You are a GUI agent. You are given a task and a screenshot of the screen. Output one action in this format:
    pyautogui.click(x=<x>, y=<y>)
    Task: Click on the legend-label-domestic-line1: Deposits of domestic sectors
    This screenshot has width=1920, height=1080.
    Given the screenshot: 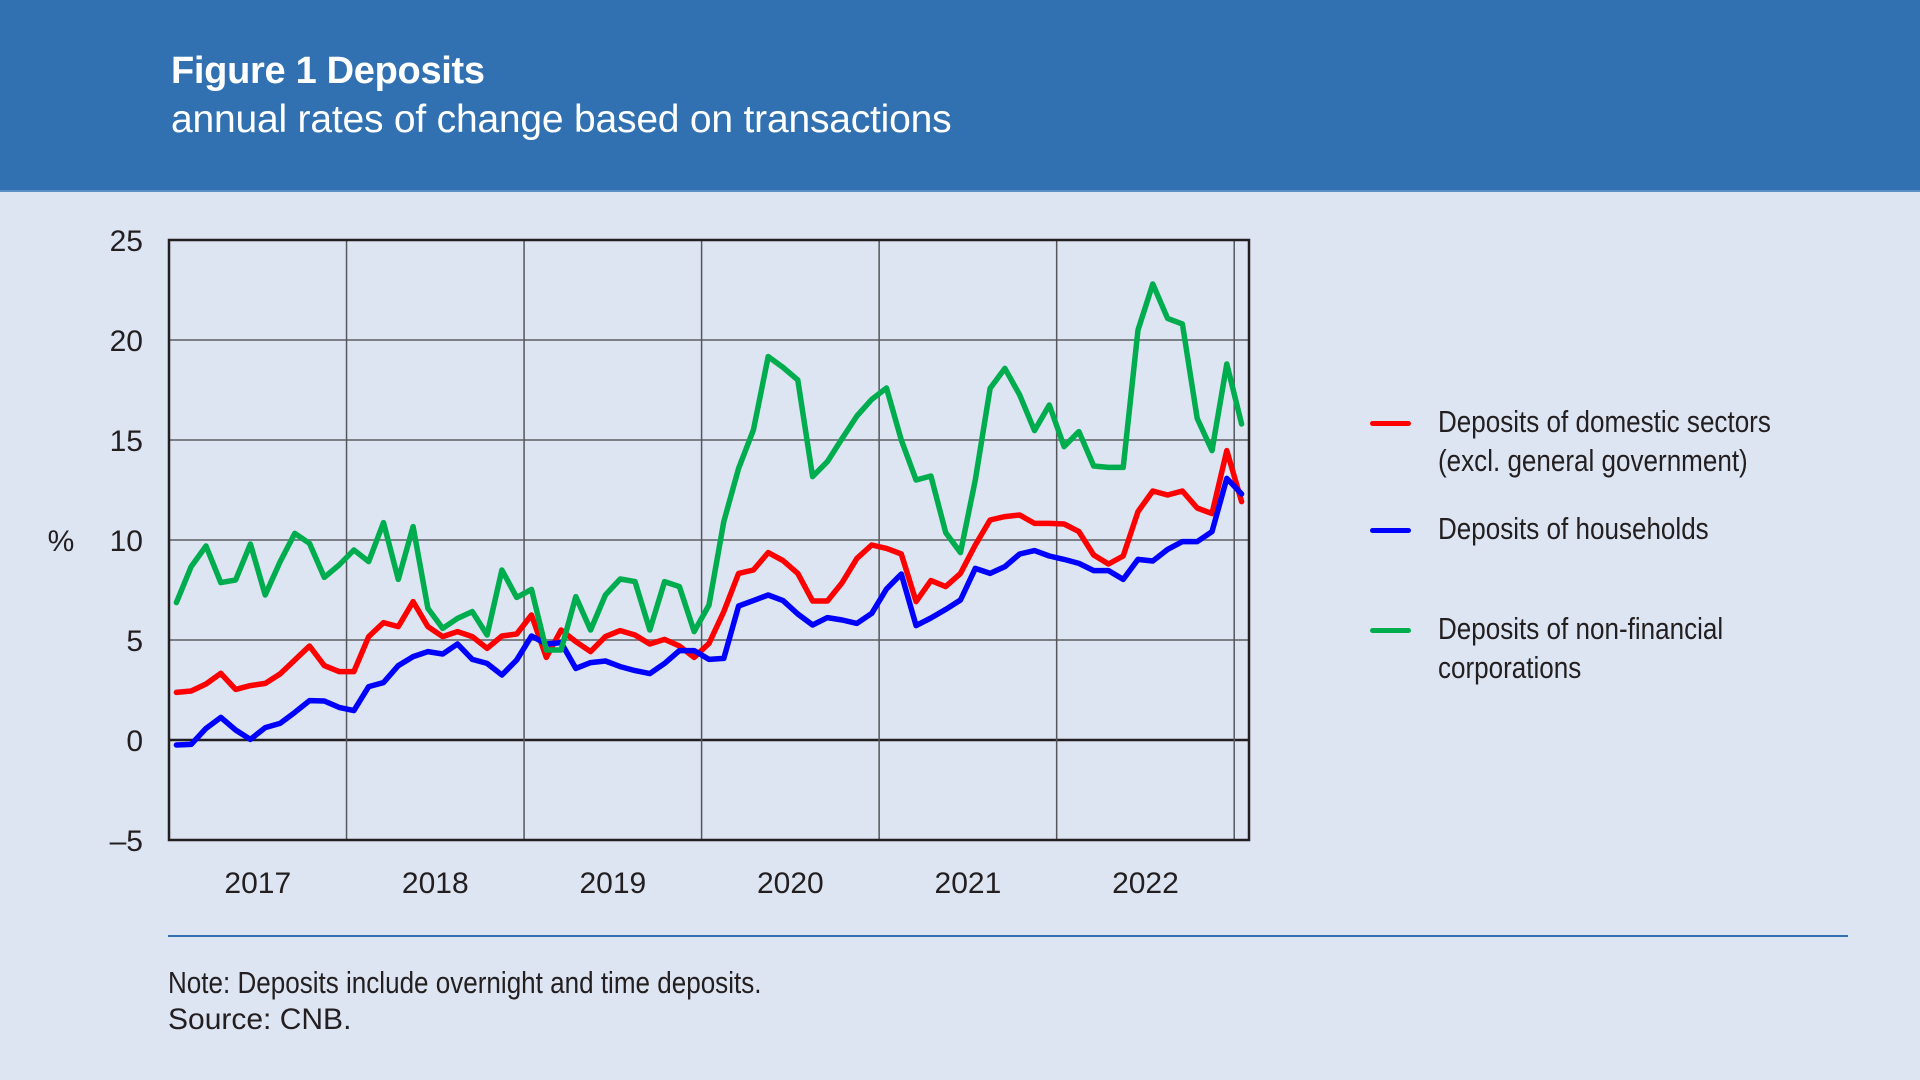 What is the action you would take?
    pyautogui.click(x=1604, y=421)
    